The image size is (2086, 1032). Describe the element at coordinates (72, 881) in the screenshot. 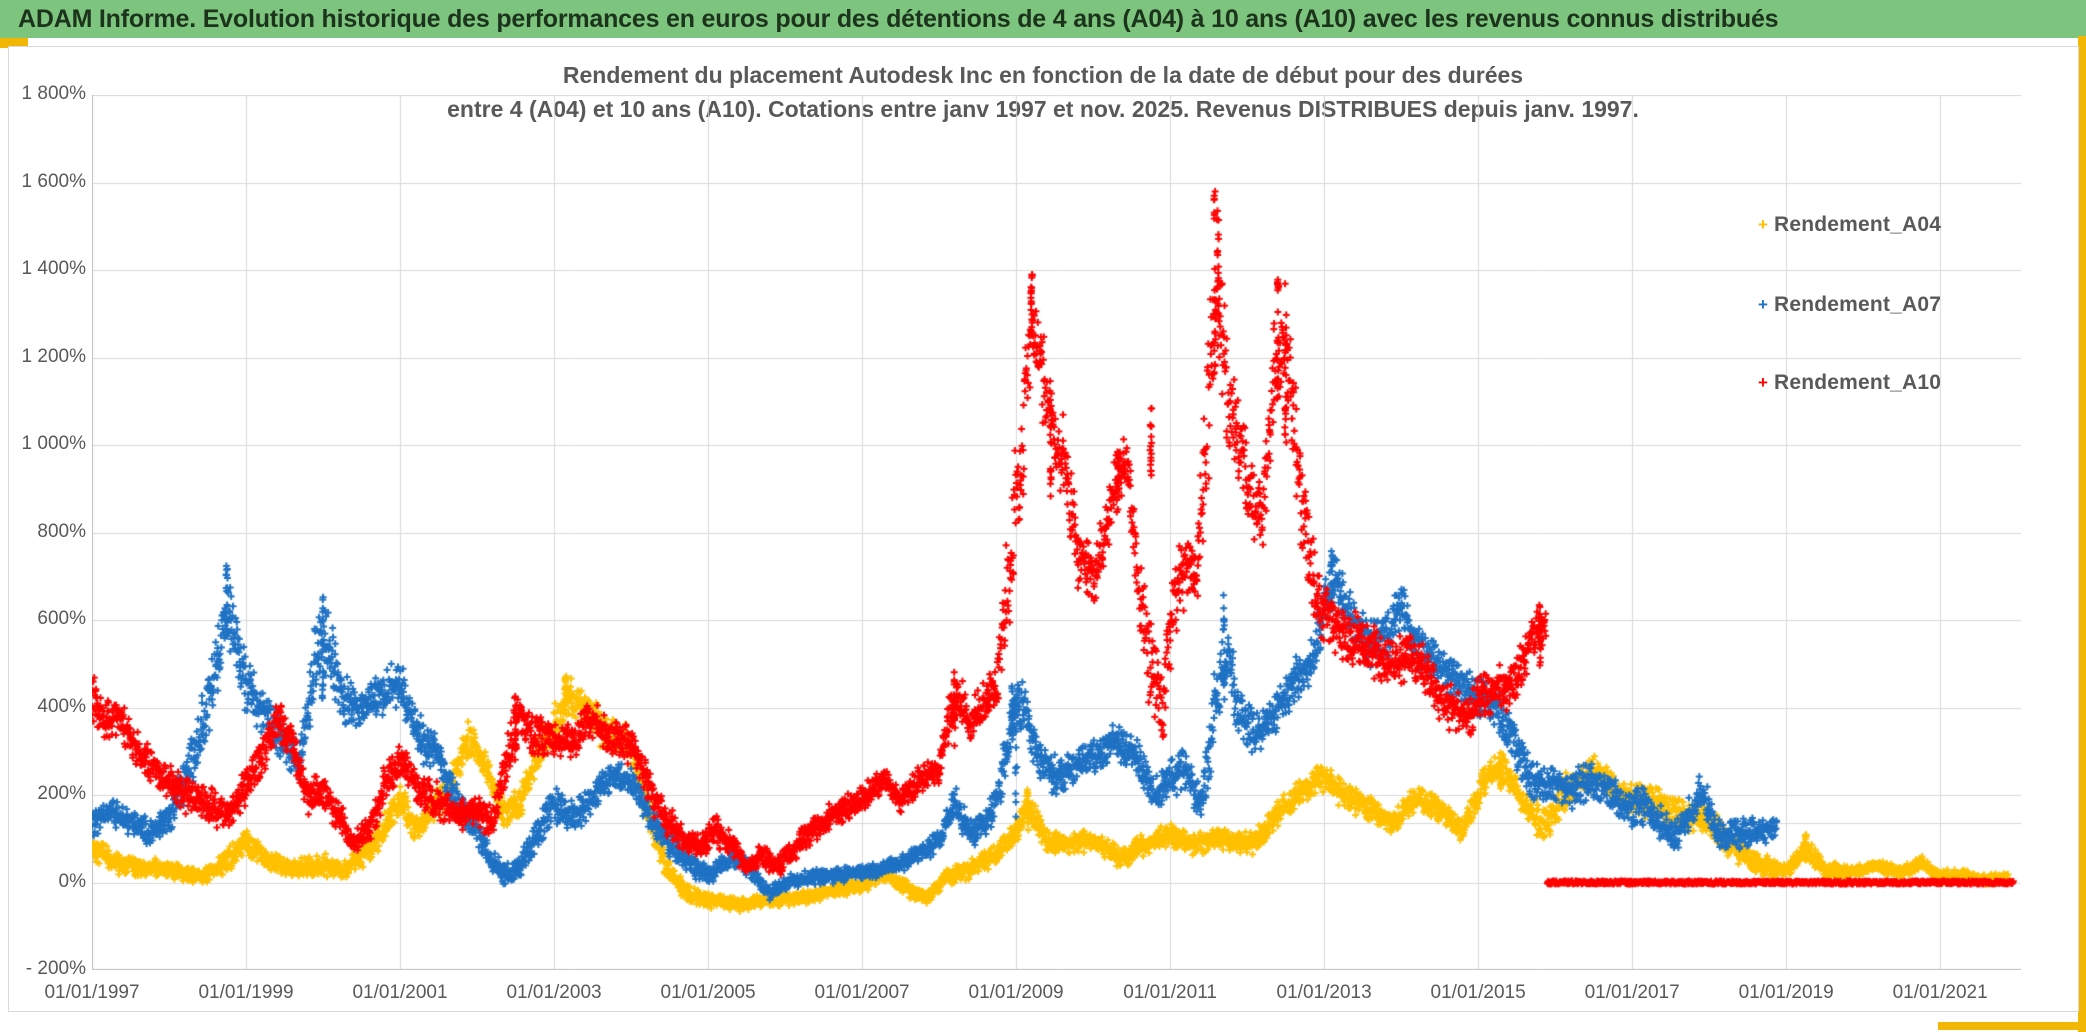

I see `y-axis-tick-label: 0%` at that location.